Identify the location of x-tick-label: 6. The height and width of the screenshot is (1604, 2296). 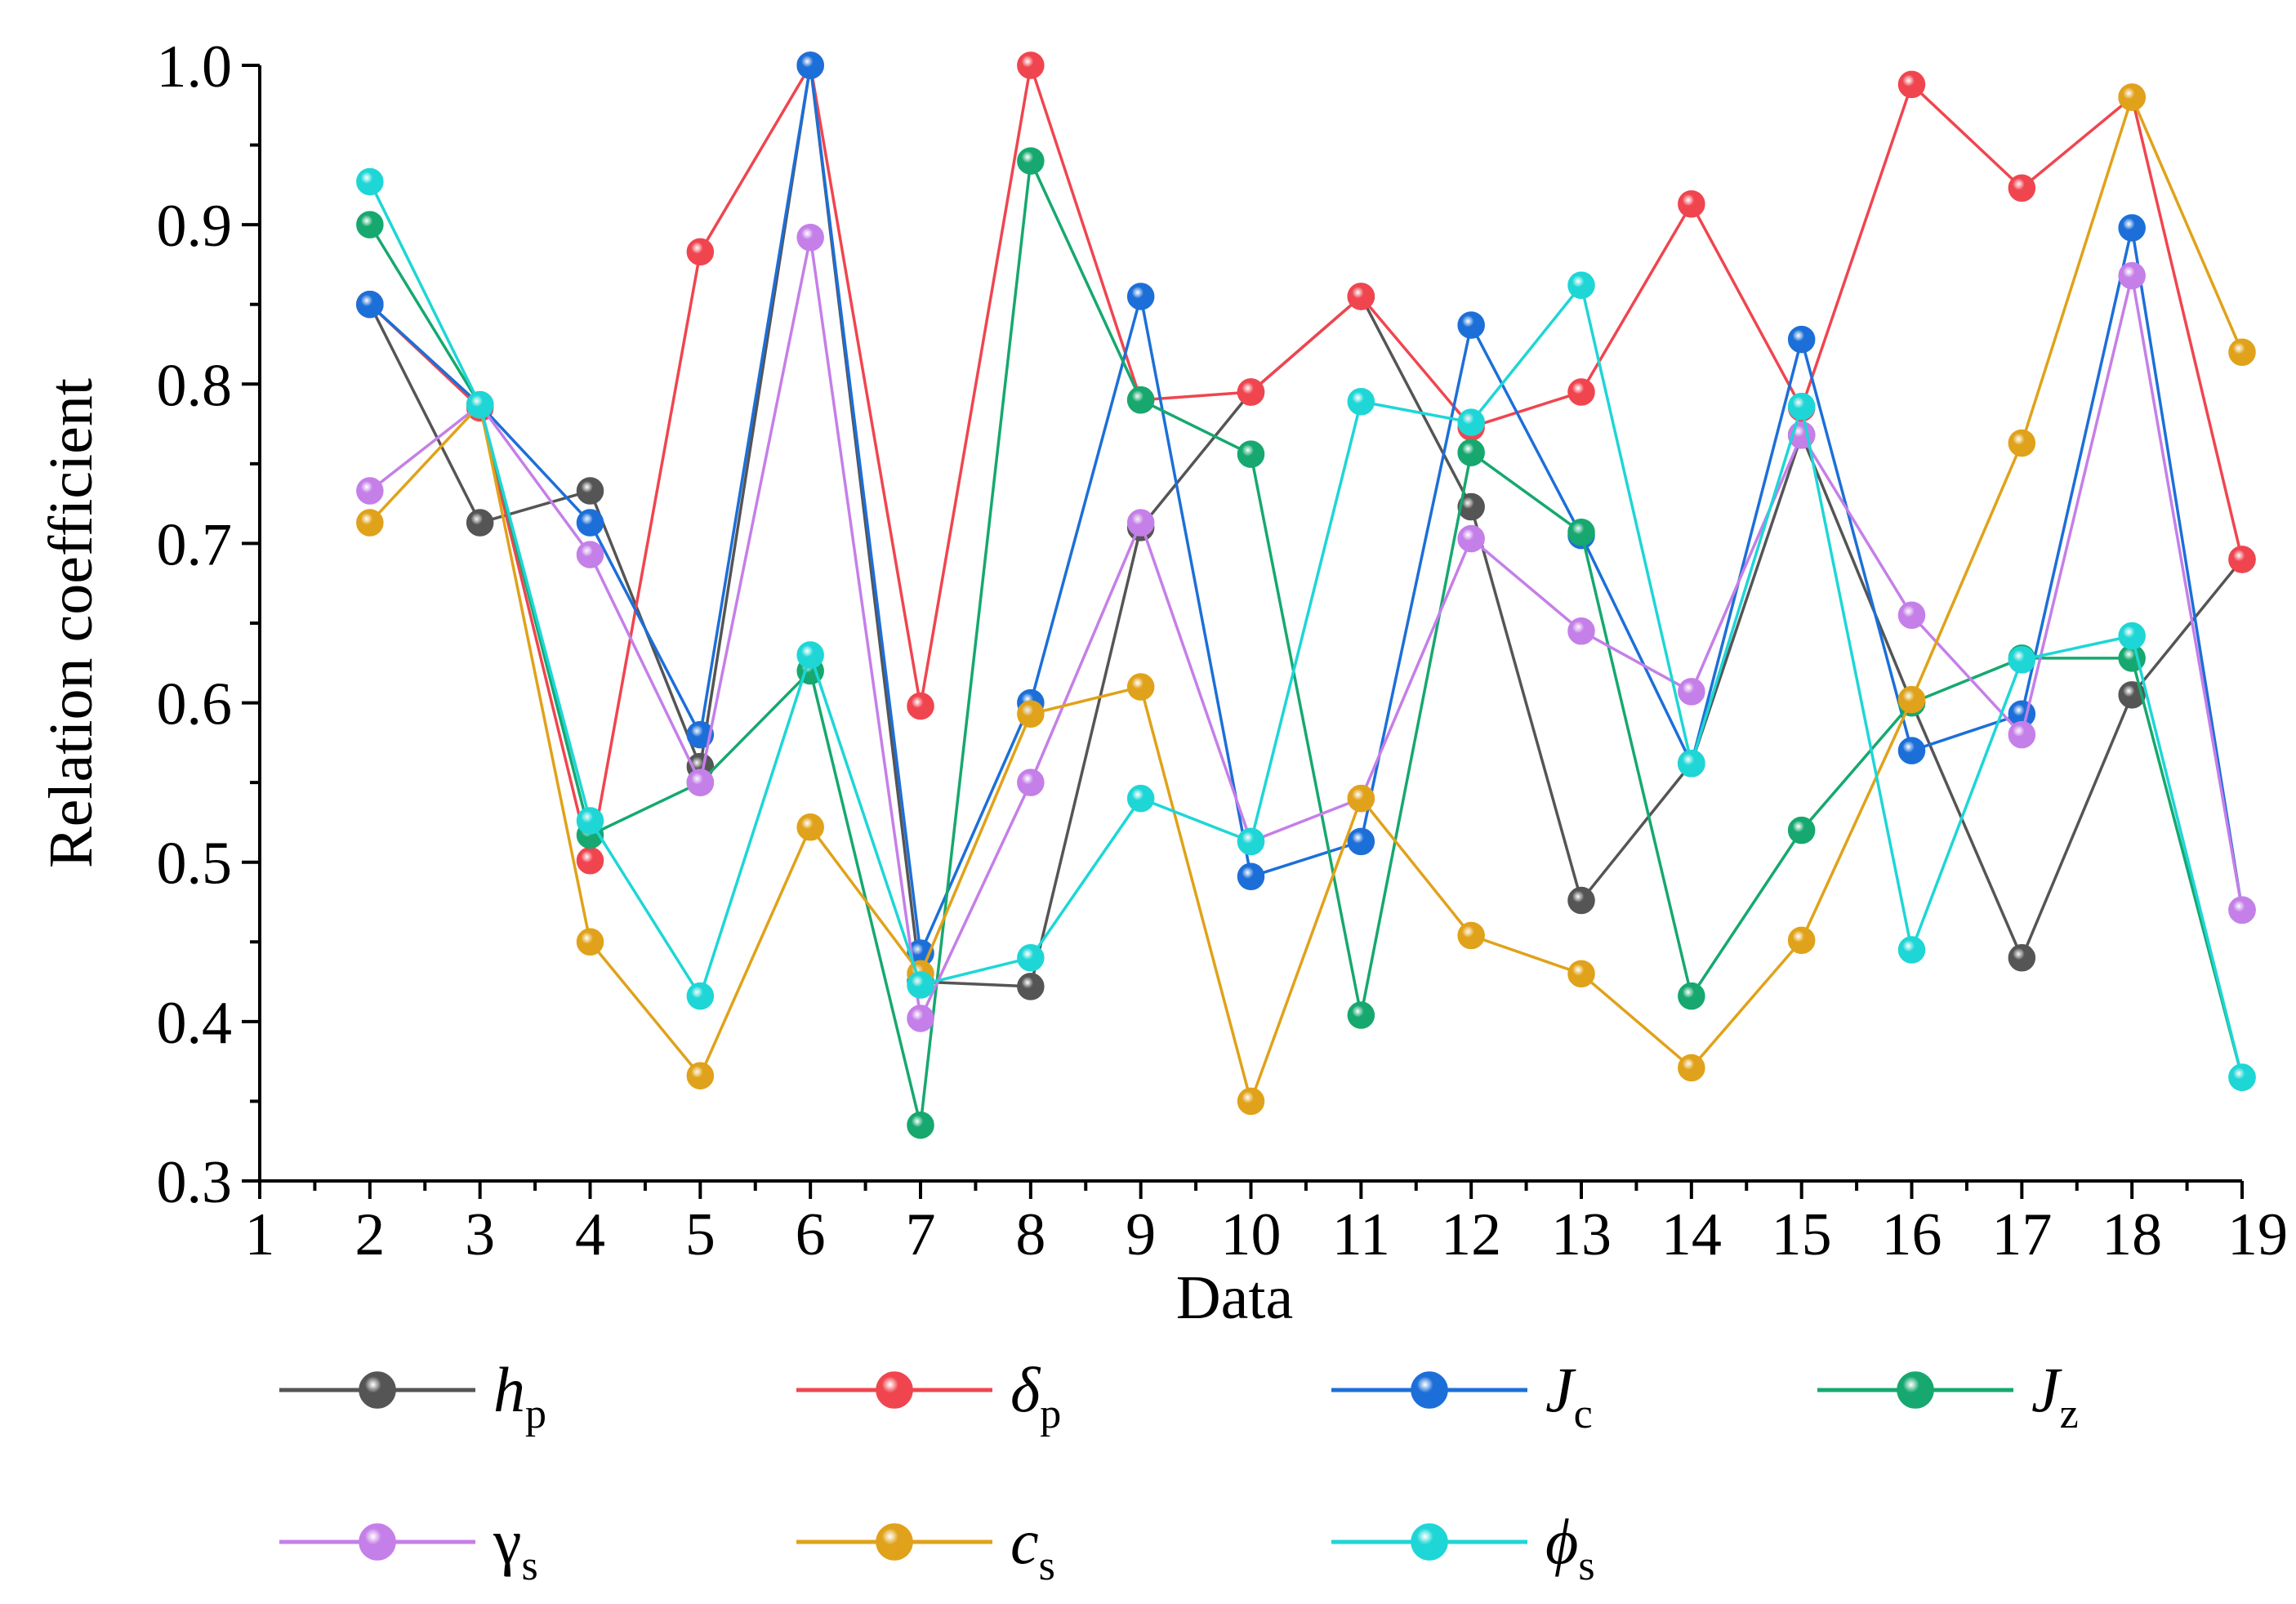
(811, 1234).